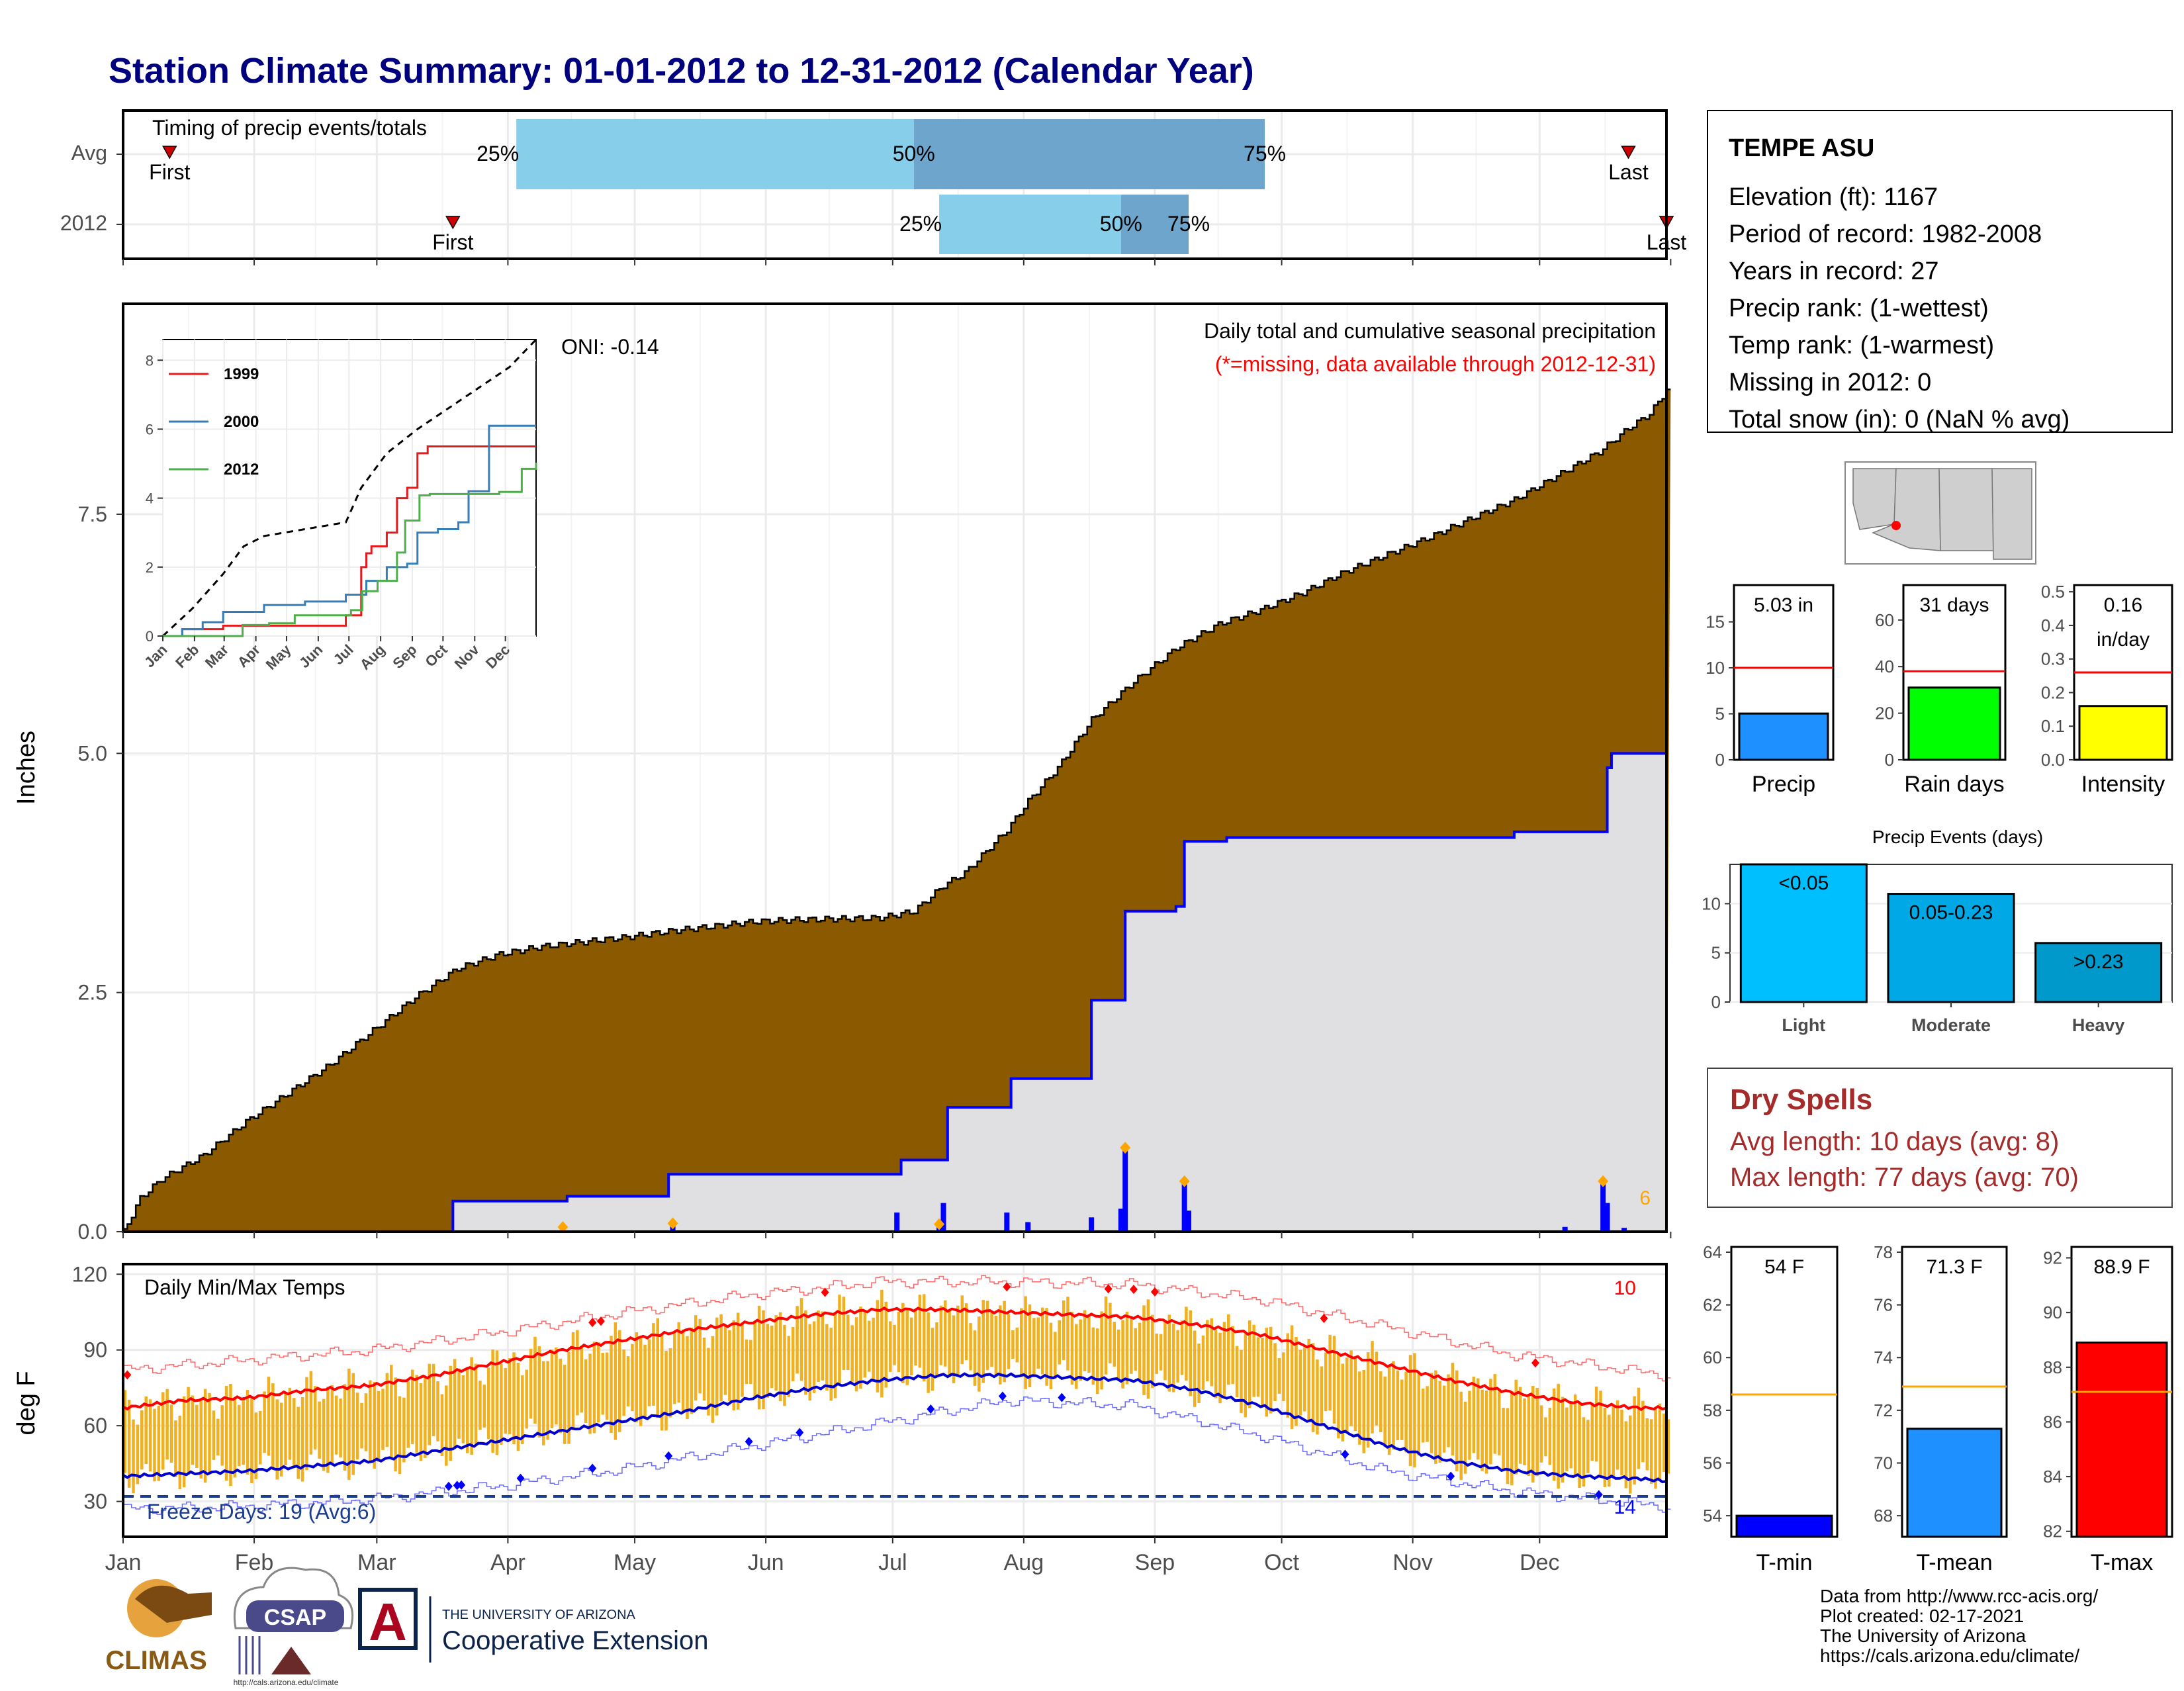 The width and height of the screenshot is (2184, 1691). What do you see at coordinates (1629, 153) in the screenshot?
I see `timing-last-marker` at bounding box center [1629, 153].